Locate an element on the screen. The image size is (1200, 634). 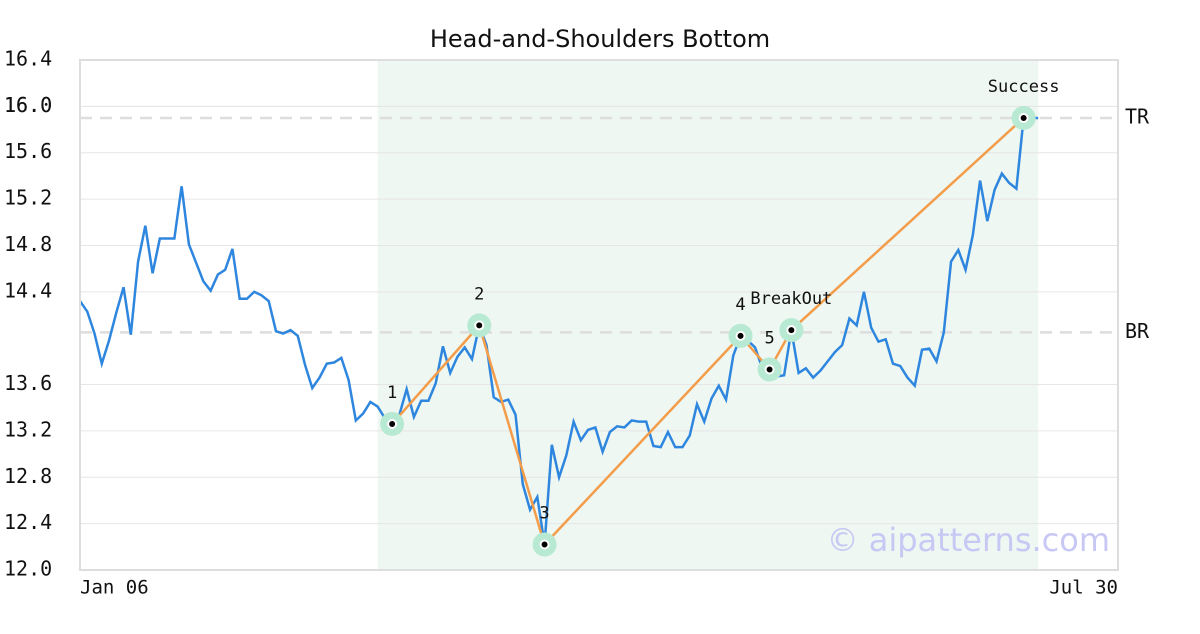
pattern-label: 2 is located at coordinates (479, 294).